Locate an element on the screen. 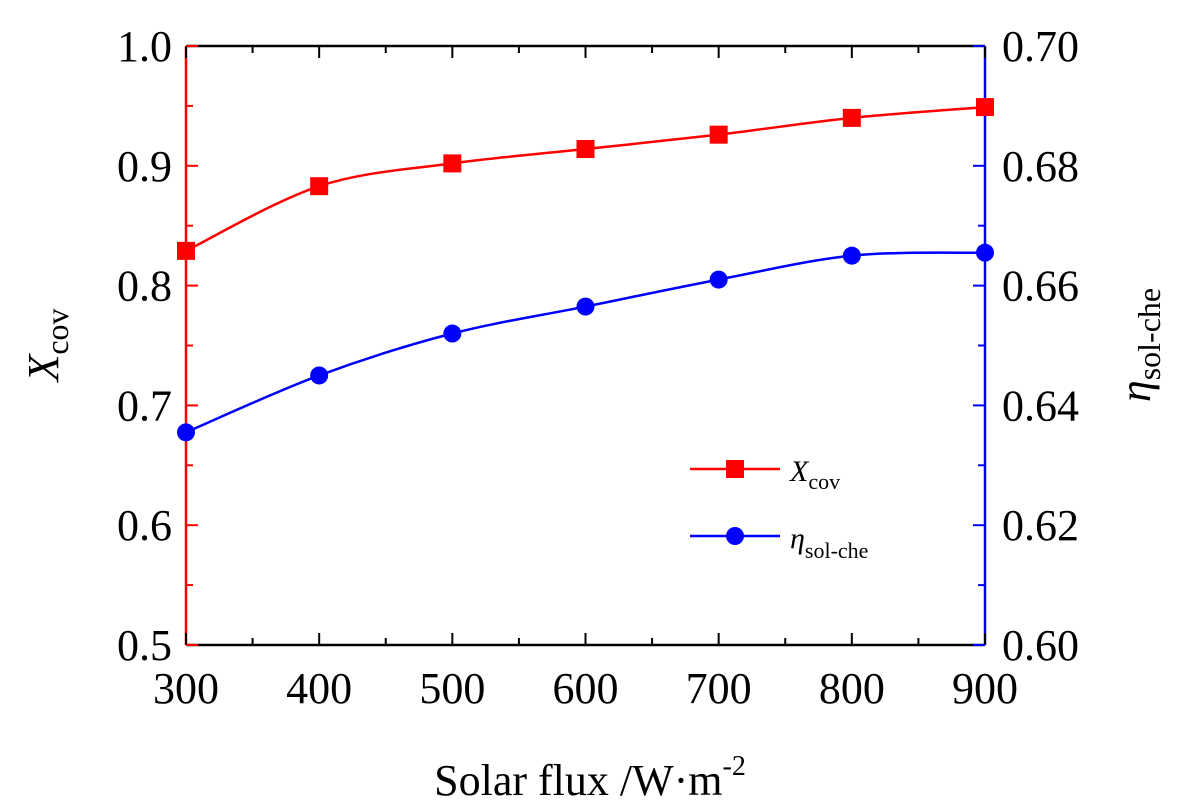 The width and height of the screenshot is (1181, 810). left-tick-label: 0.6 is located at coordinates (144, 525).